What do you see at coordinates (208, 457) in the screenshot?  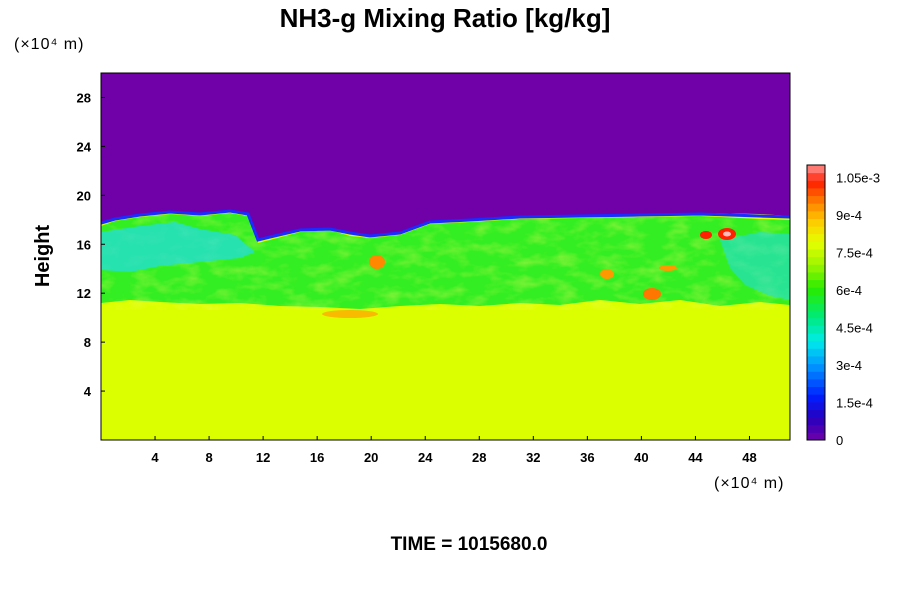 I see `x-tick-label: 8` at bounding box center [208, 457].